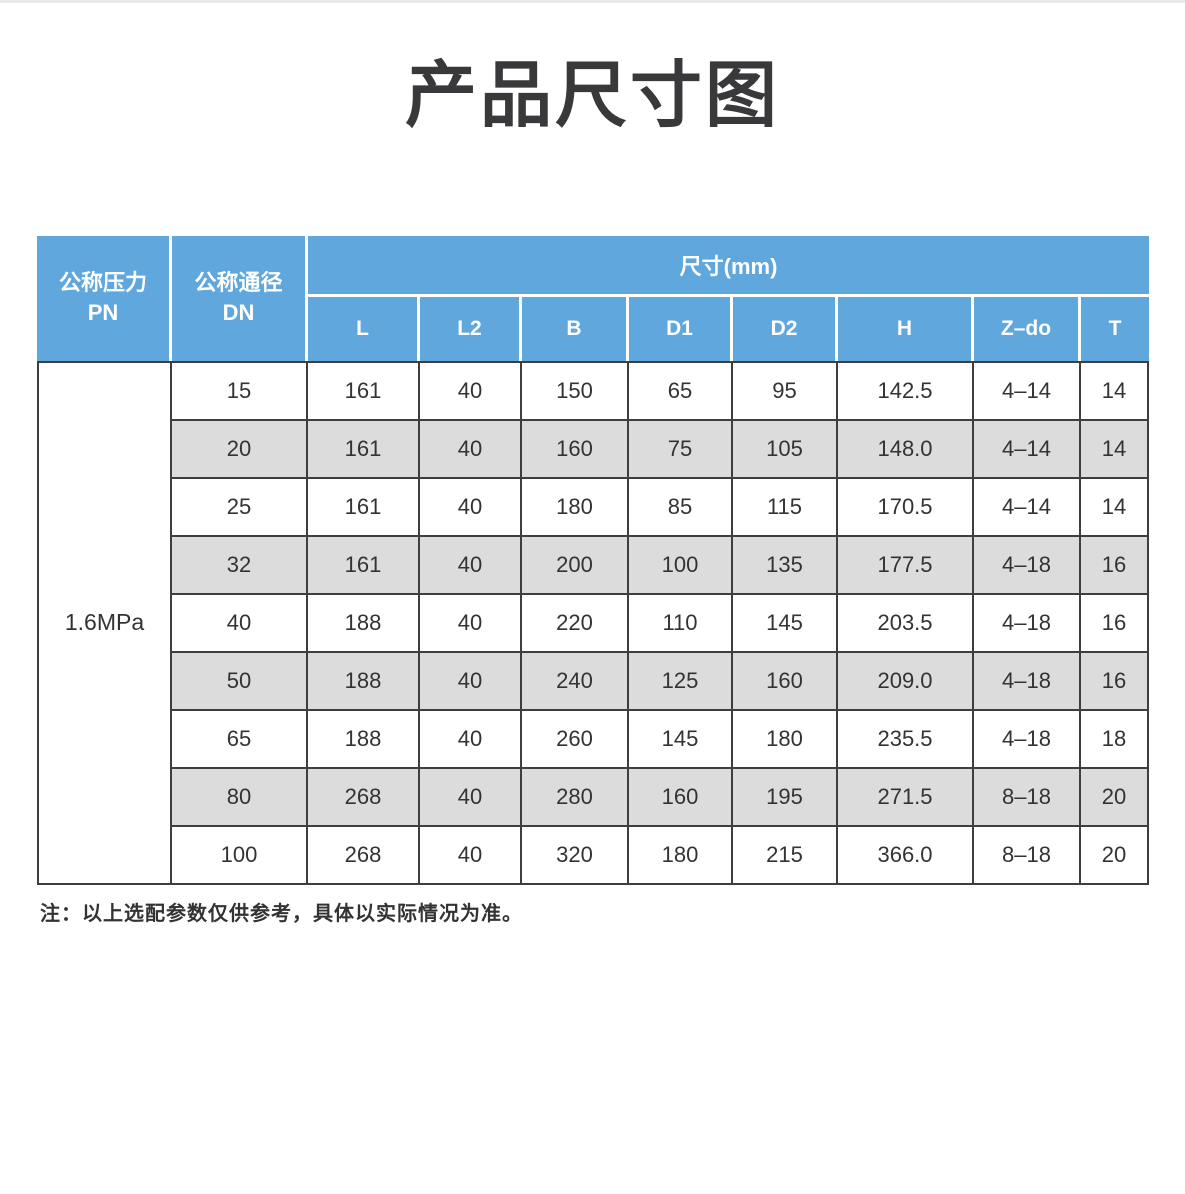 The image size is (1185, 1194). I want to click on dimension-cell: 142.5, so click(906, 390).